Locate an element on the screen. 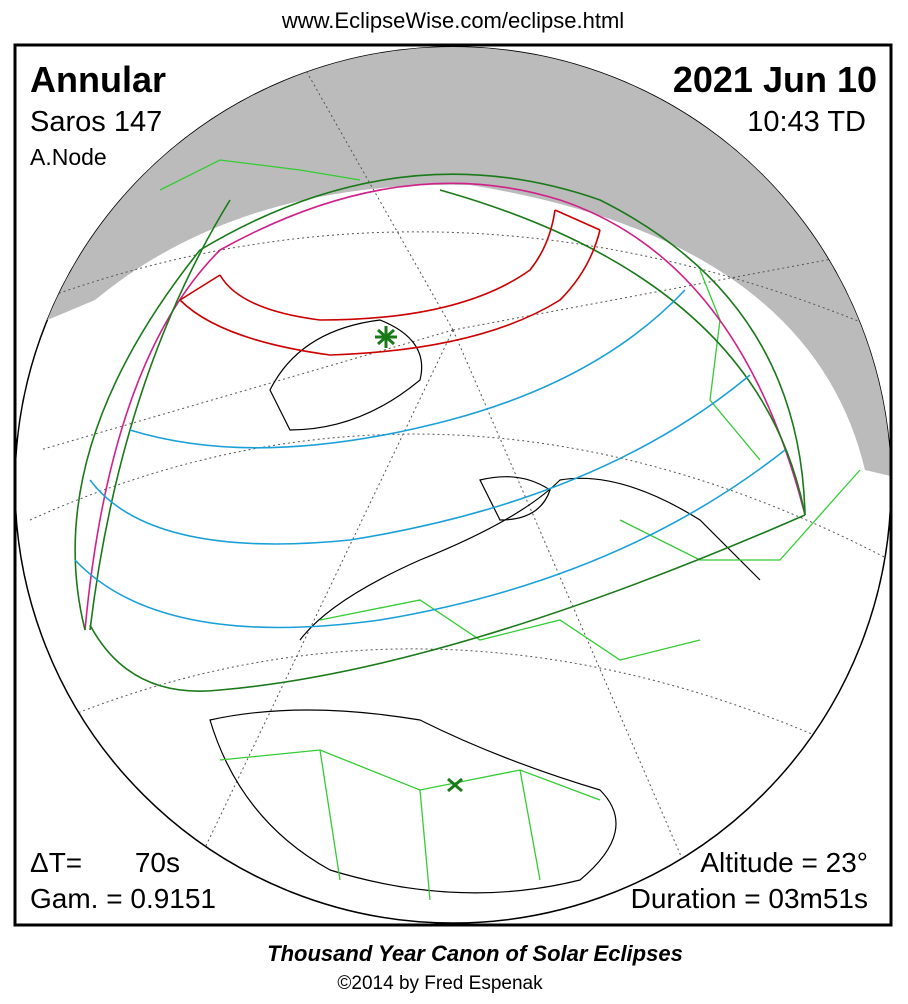 This screenshot has width=908, height=1004. subsolar-marker is located at coordinates (455, 785).